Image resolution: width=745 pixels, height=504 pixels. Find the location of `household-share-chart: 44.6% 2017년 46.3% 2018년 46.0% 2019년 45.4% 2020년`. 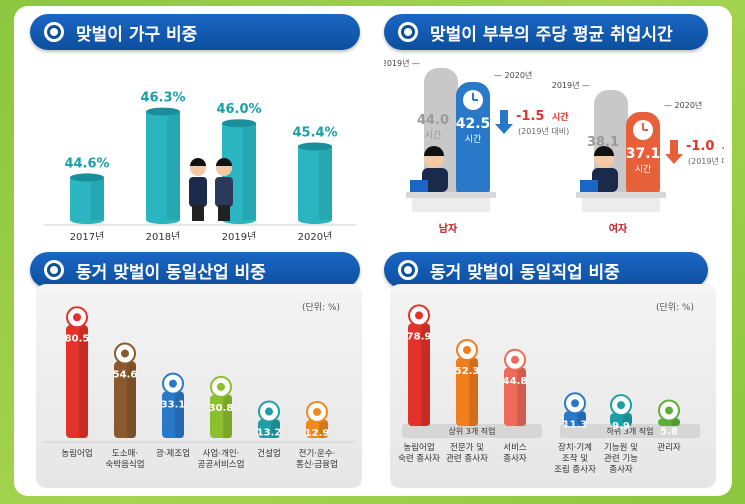

household-share-chart: 44.6% 2017년 46.3% 2018년 46.0% 2019년 45.4% 2020년 is located at coordinates (200, 165).